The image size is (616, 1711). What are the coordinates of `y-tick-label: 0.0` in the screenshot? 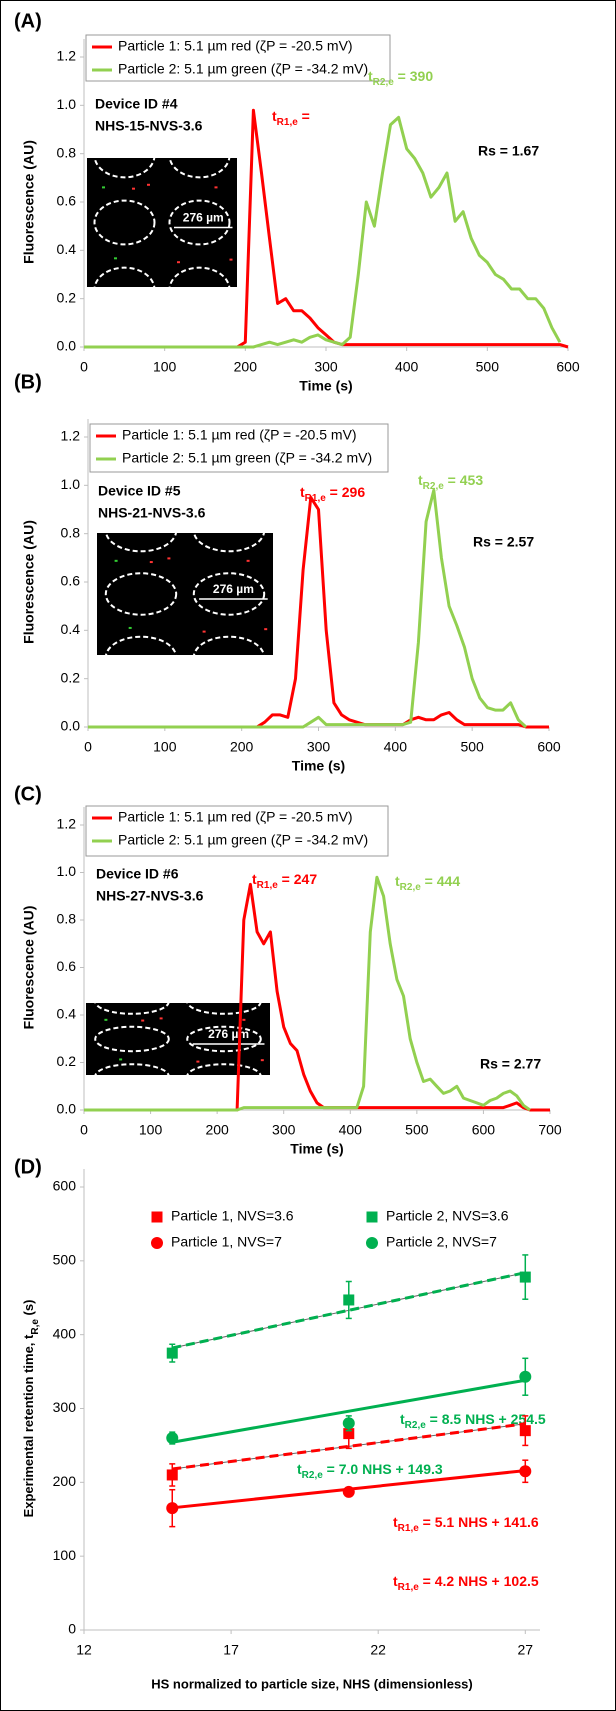 It's located at (67, 1109).